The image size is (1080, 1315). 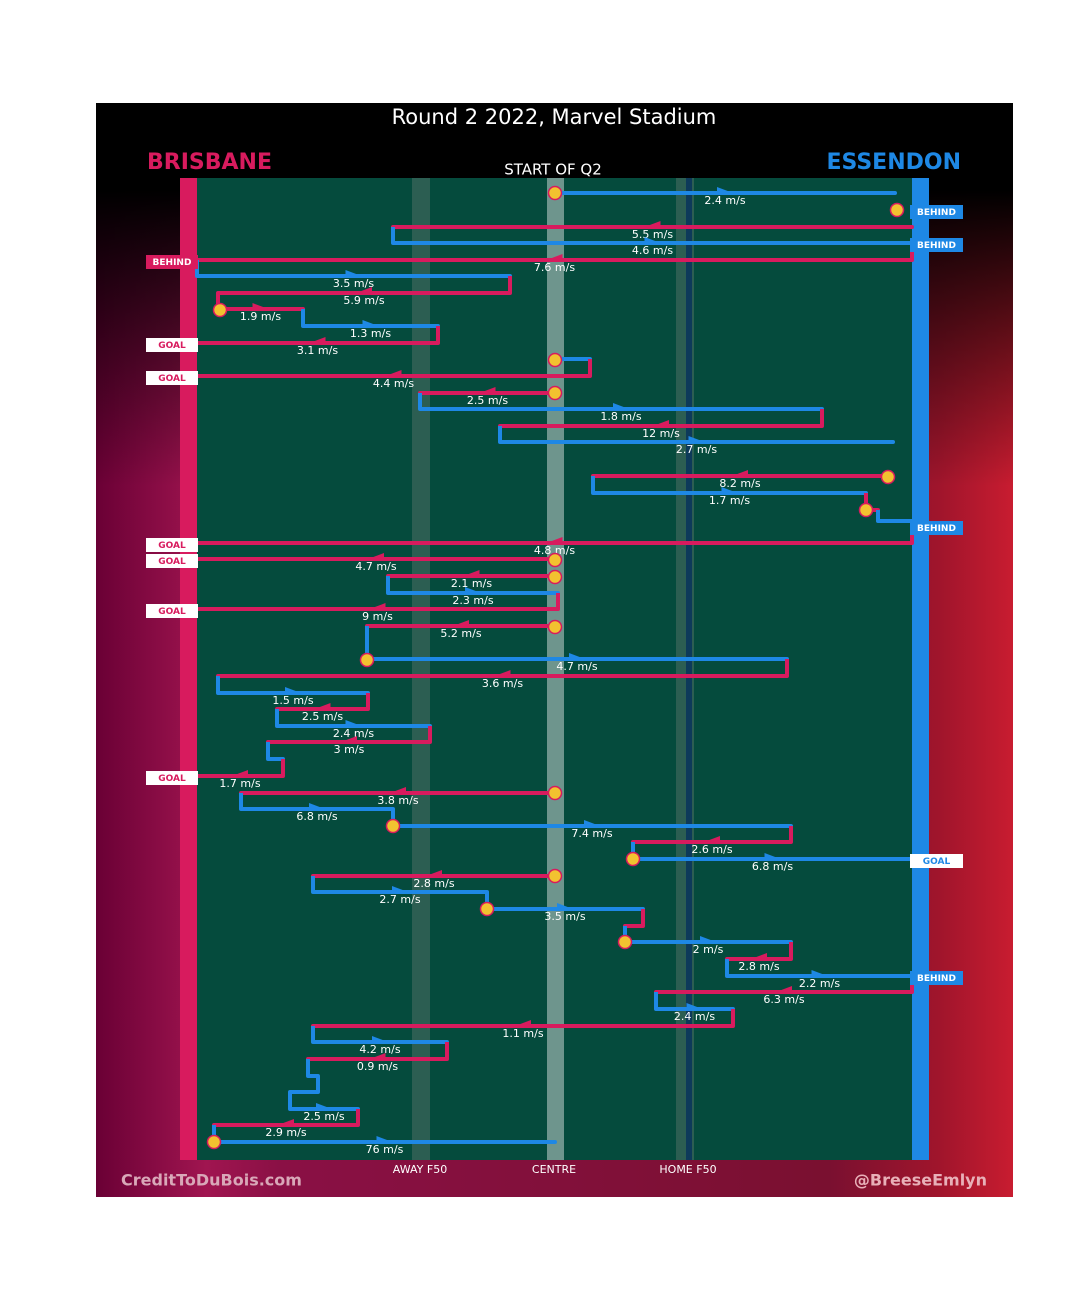 What do you see at coordinates (379, 1049) in the screenshot?
I see `speed-label: 4.2 m/s` at bounding box center [379, 1049].